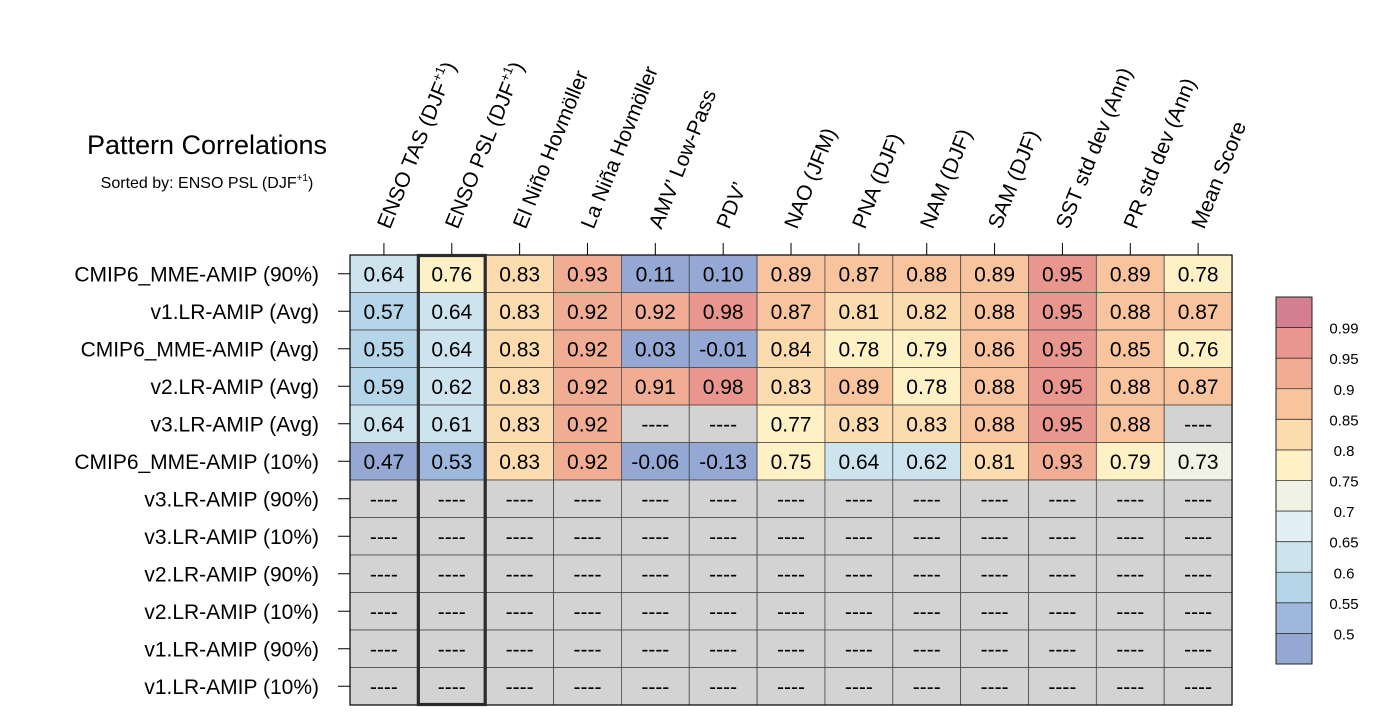  I want to click on cell-value-label: 0.76, so click(1198, 349).